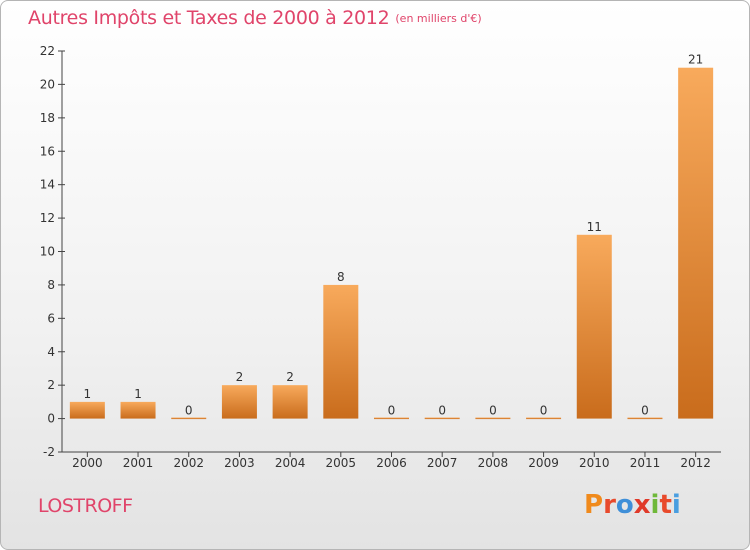 The image size is (750, 550). What do you see at coordinates (594, 505) in the screenshot?
I see `logo-letter: P` at bounding box center [594, 505].